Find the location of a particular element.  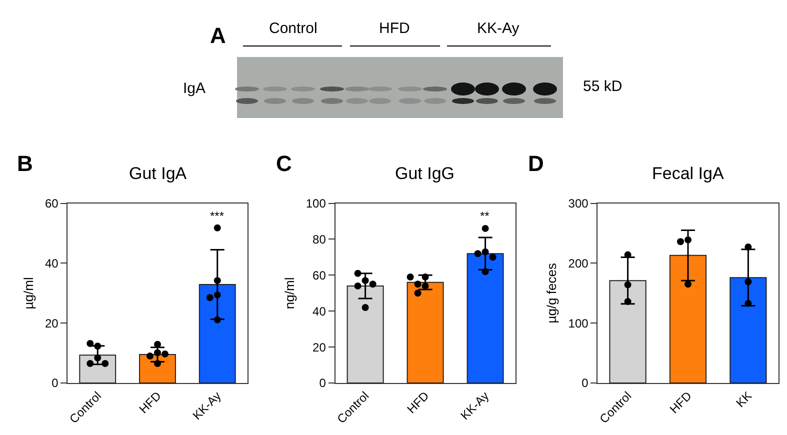

text: A is located at coordinates (218, 35).